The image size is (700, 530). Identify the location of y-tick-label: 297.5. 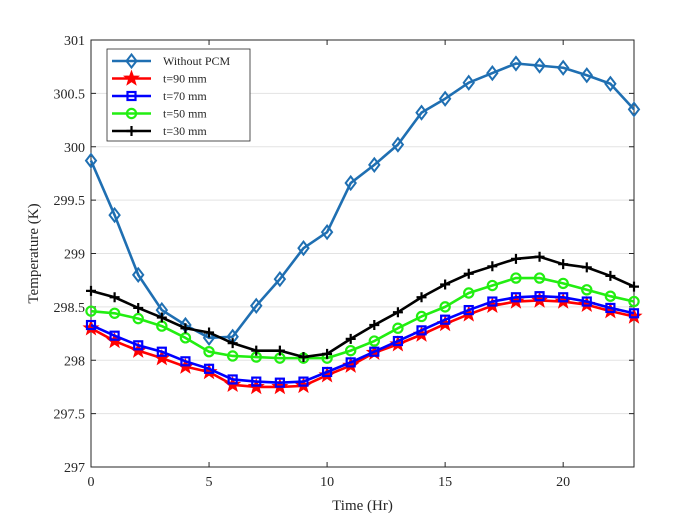
(70, 415).